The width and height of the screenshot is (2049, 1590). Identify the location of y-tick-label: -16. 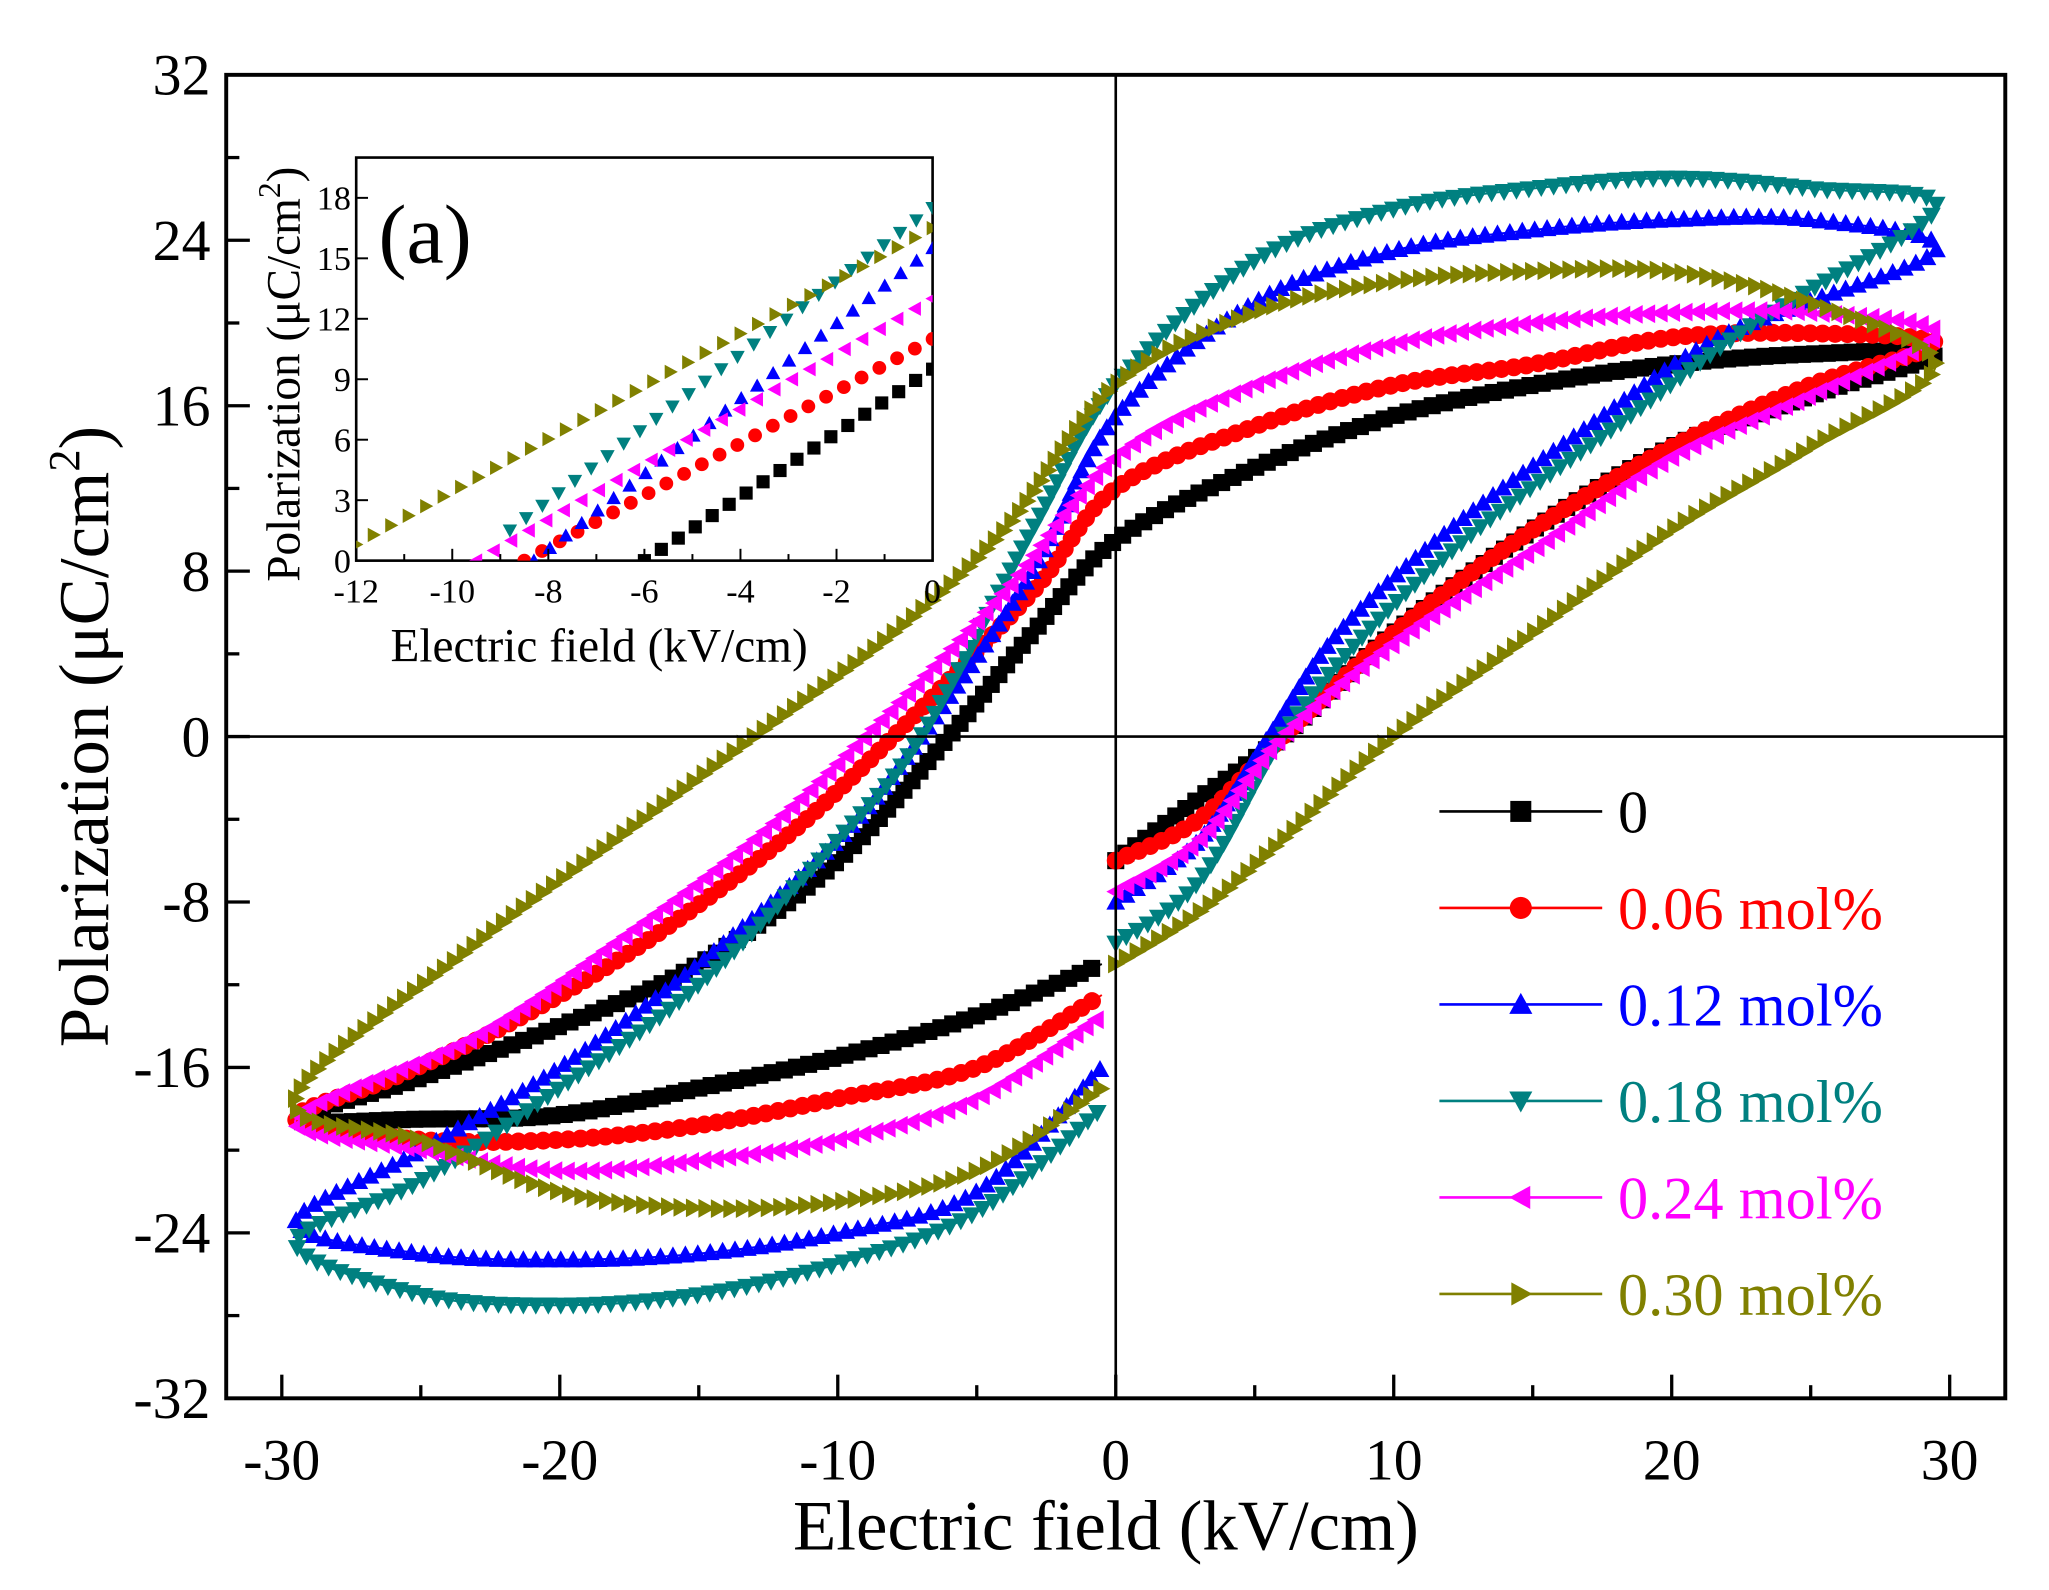
(171, 1068).